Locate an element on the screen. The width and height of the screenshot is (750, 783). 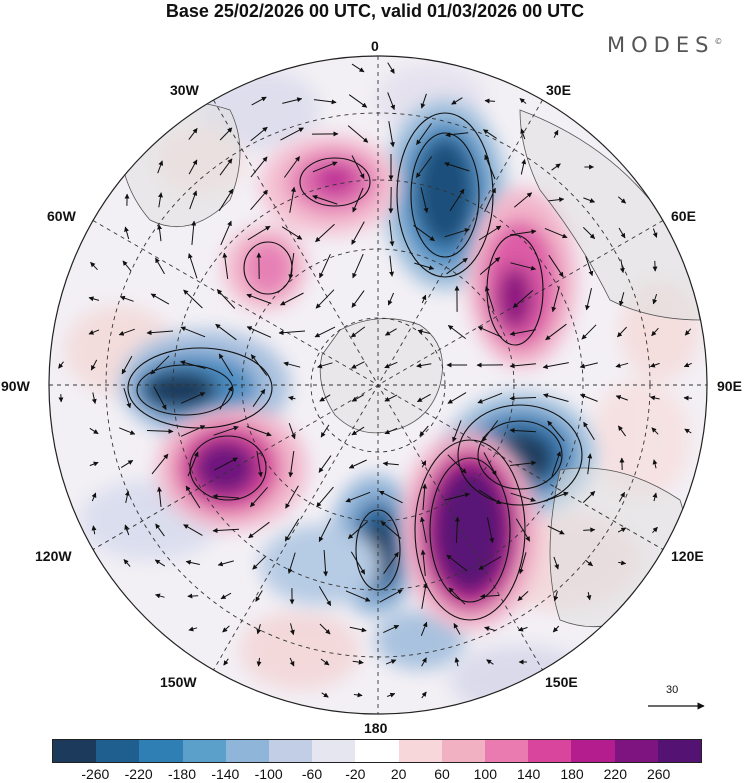
reference-vector-label: 30 is located at coordinates (672, 690).